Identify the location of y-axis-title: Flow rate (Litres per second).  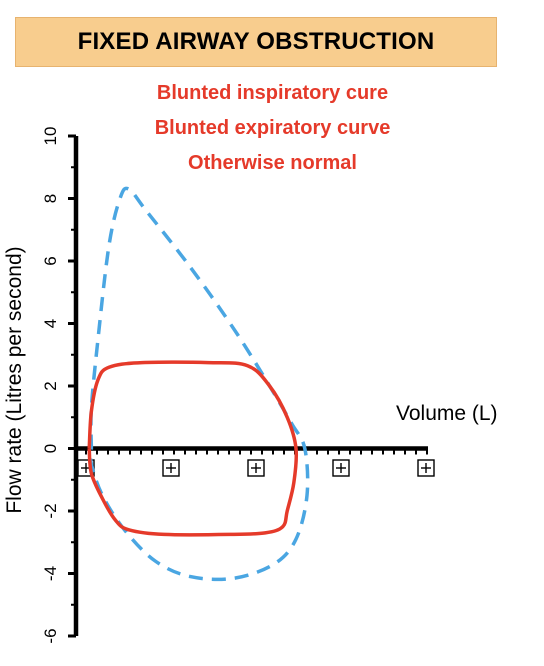
(14, 379).